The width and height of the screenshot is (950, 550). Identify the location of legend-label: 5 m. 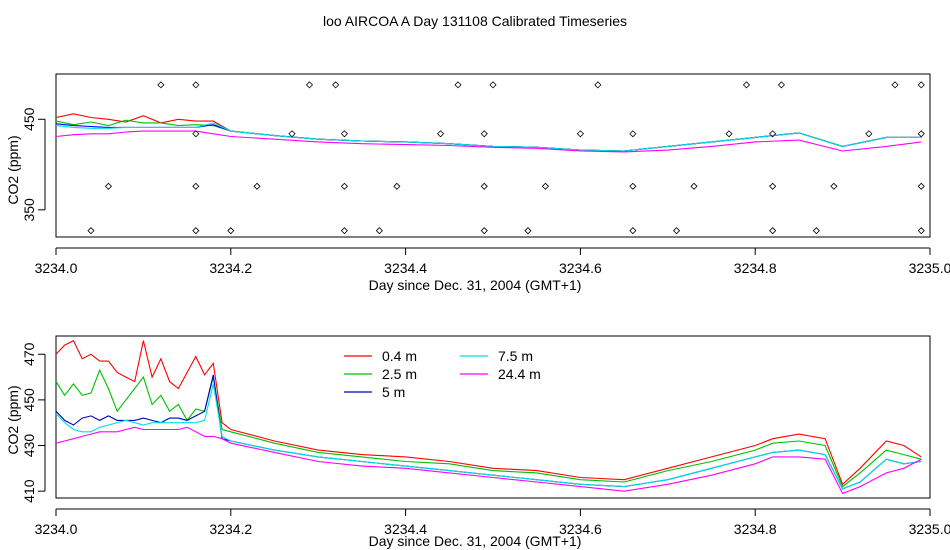
(393, 392).